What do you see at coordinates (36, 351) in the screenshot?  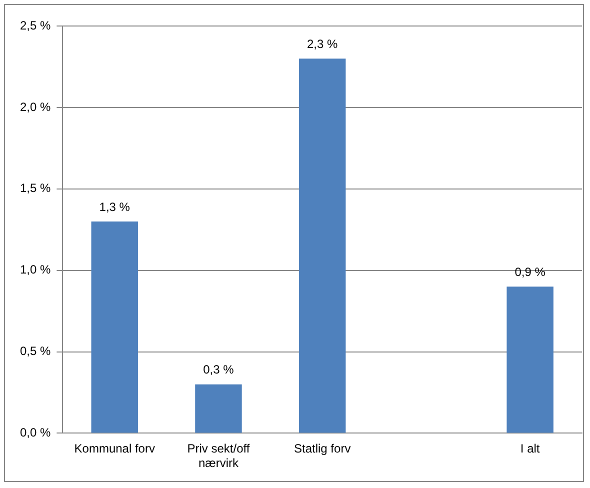 I see `y-tick-label: 0,5 %` at bounding box center [36, 351].